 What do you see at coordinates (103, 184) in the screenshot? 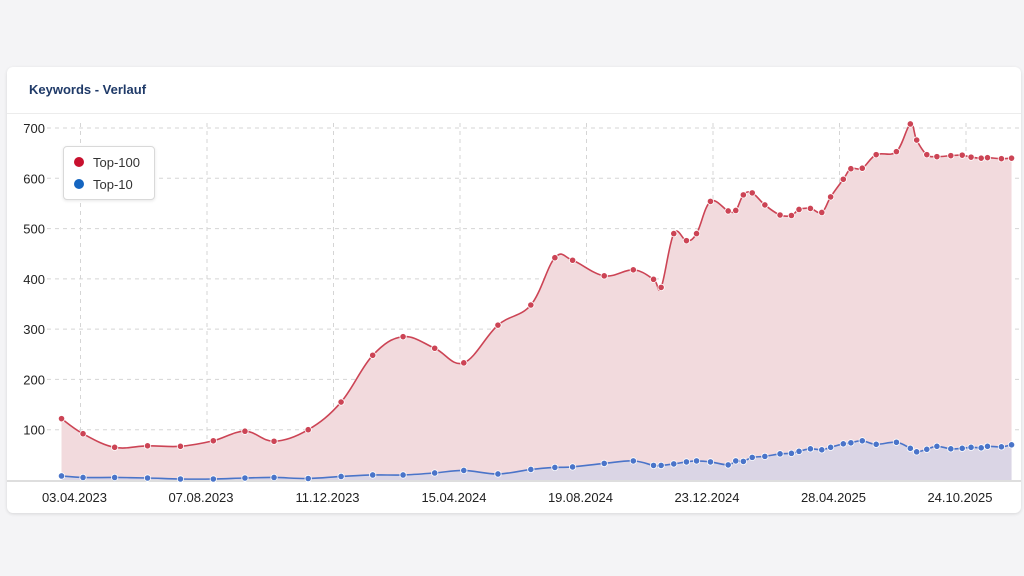
I see `legend-item-top-10: Top-10` at bounding box center [103, 184].